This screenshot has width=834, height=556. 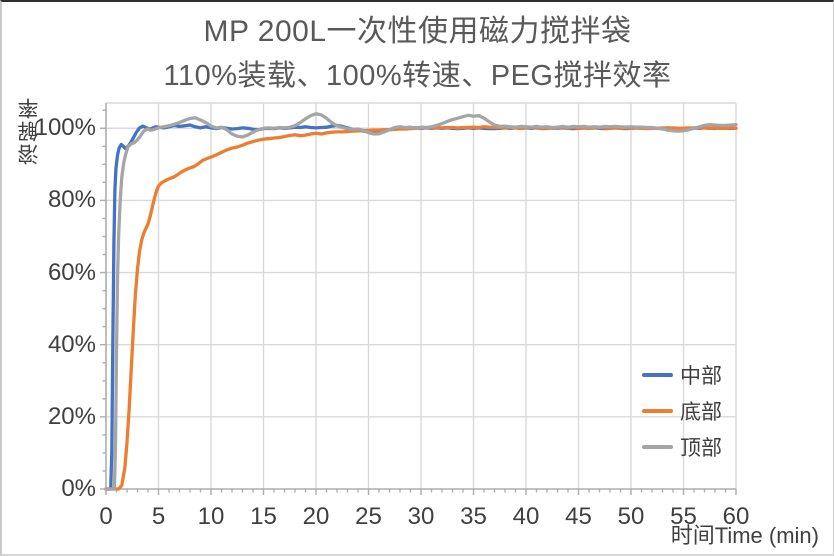 What do you see at coordinates (657, 446) in the screenshot?
I see `legend-swatch-top` at bounding box center [657, 446].